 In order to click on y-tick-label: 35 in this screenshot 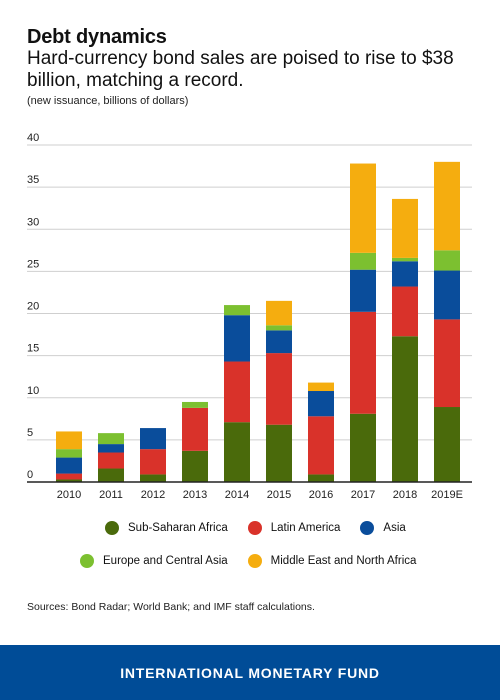, I will do `click(33, 180)`.